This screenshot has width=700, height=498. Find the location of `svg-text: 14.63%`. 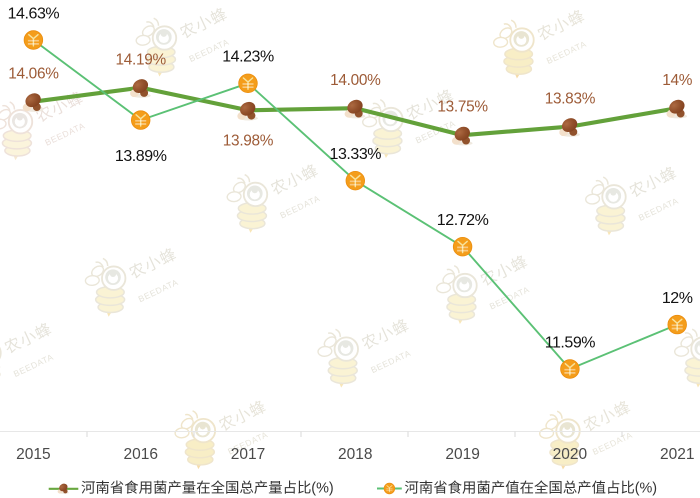

svg-text: 14.63% is located at coordinates (34, 14).